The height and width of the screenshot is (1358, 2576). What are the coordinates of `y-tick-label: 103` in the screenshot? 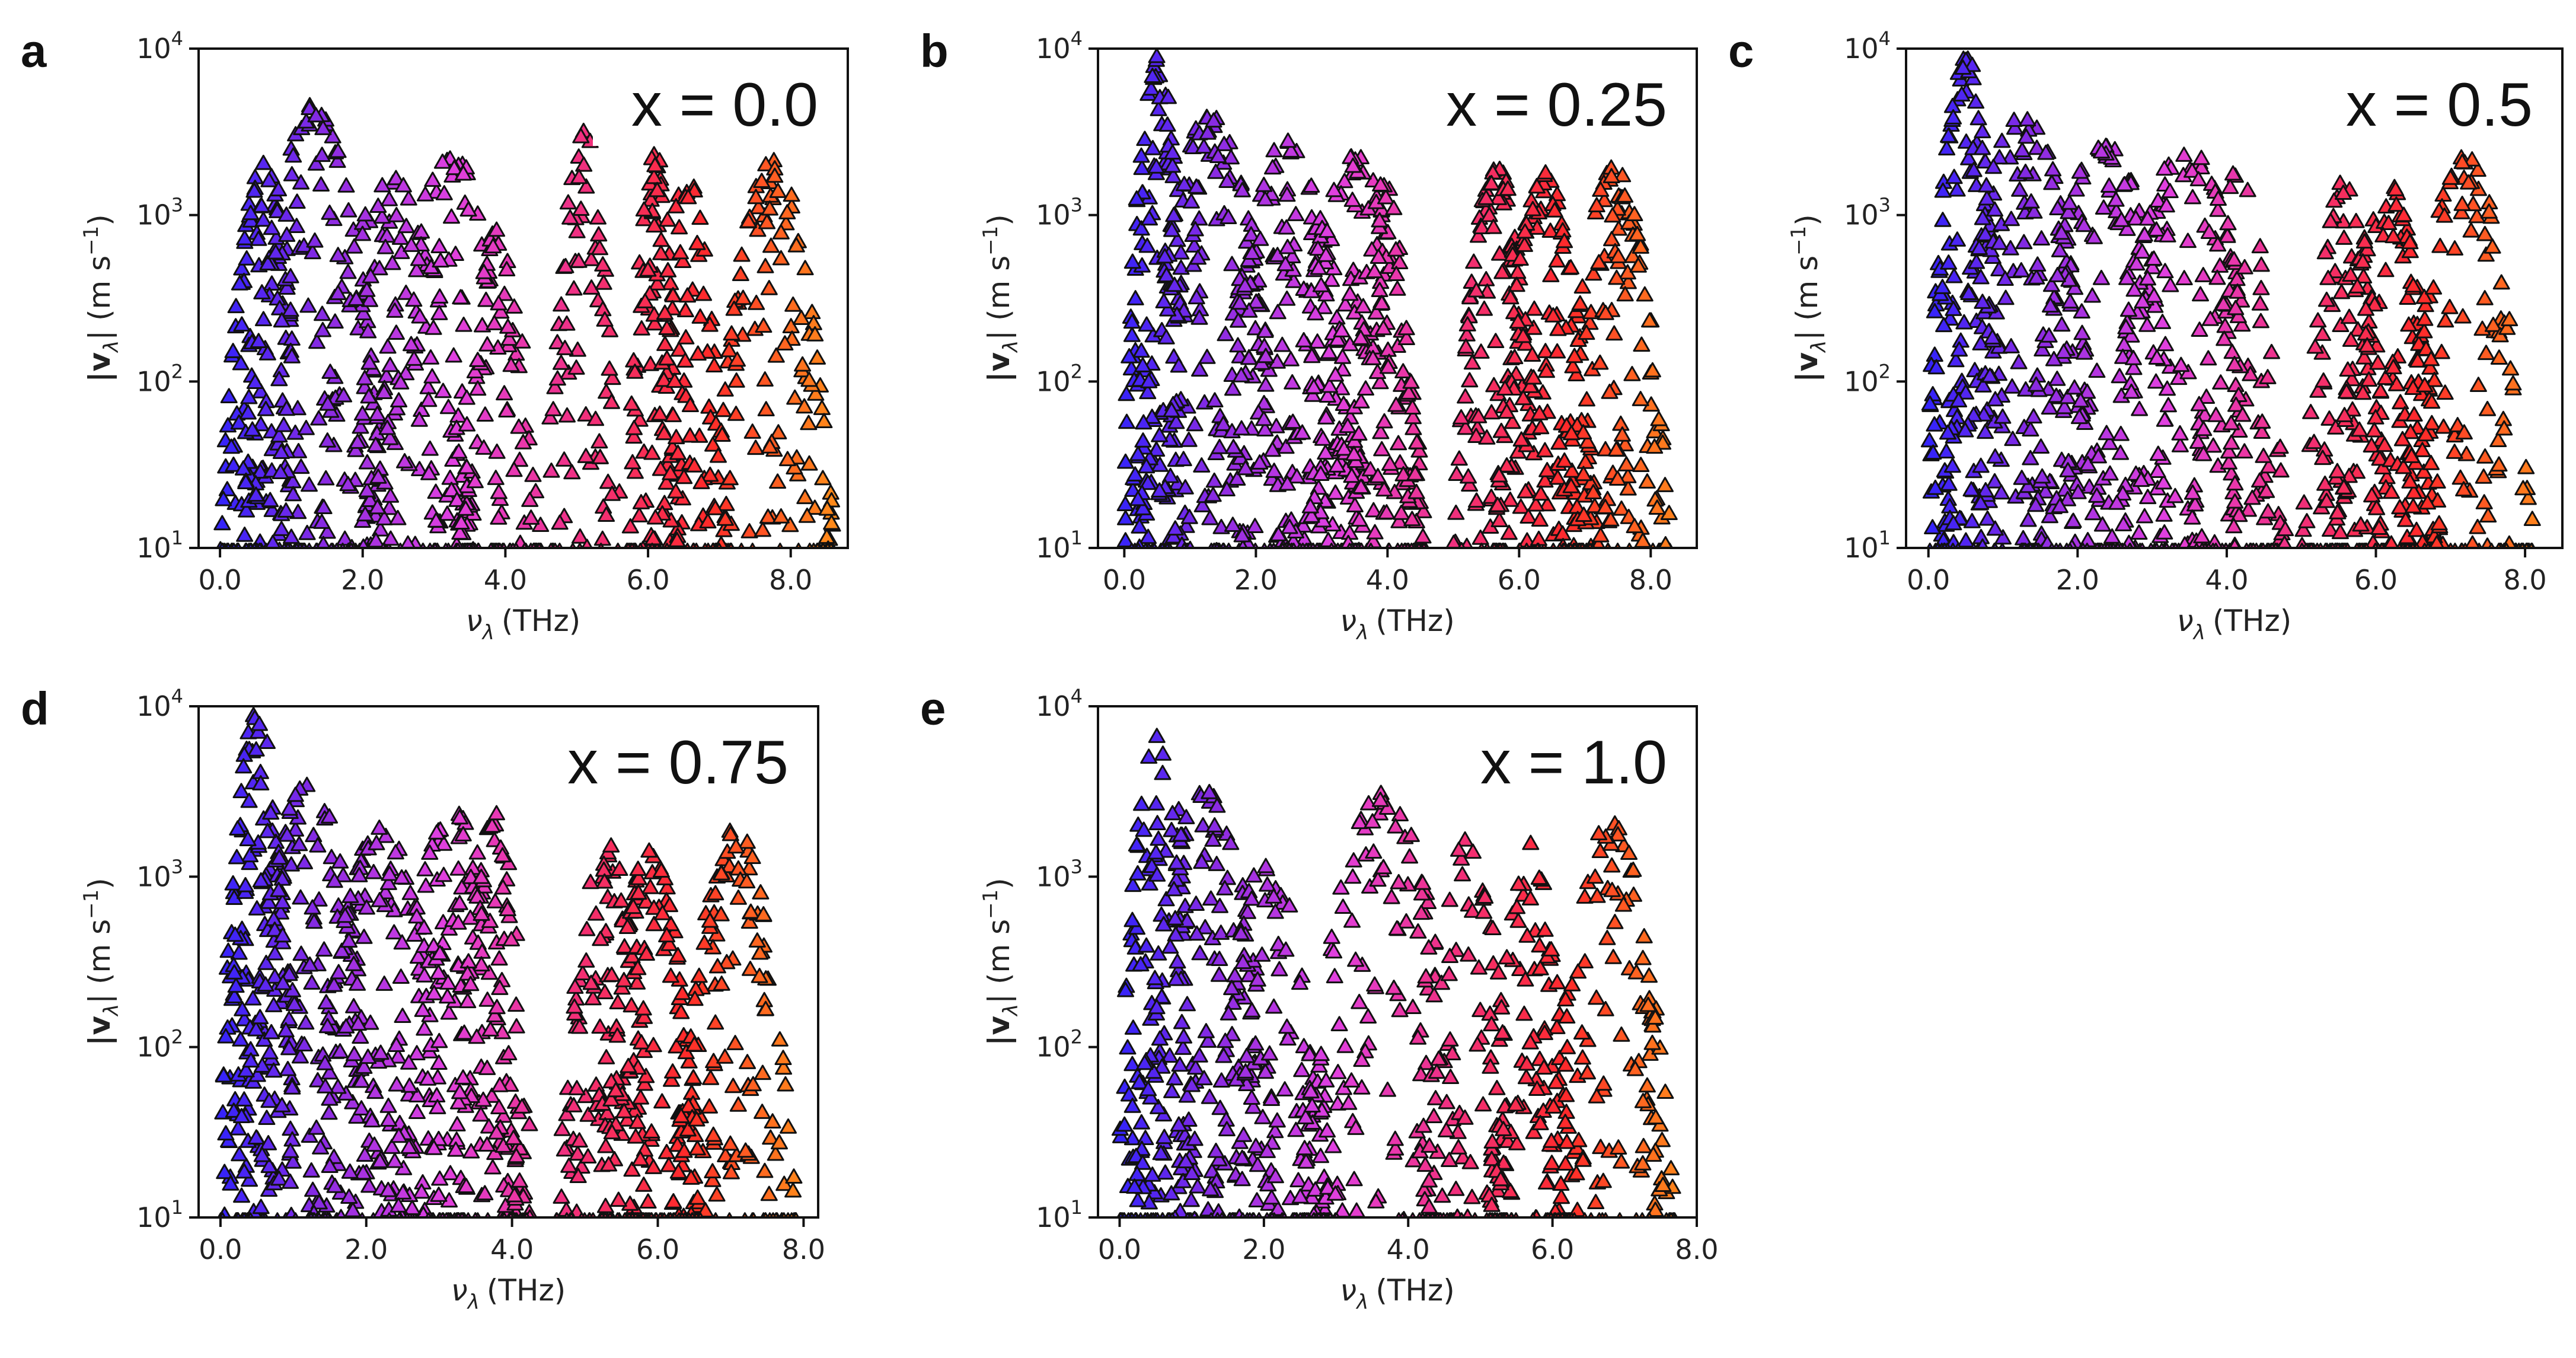 It's located at (1867, 212).